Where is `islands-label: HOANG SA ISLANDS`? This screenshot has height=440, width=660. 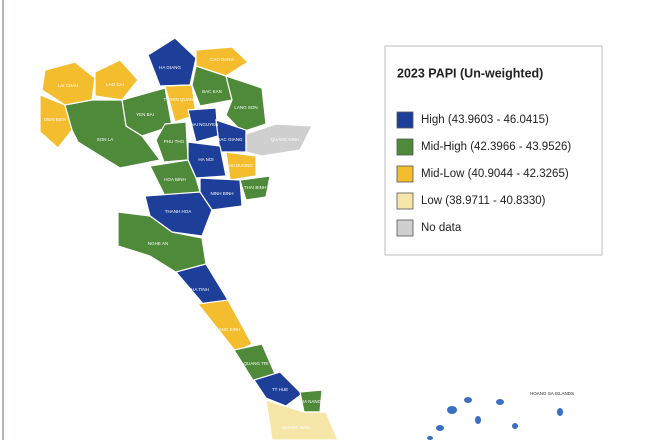 islands-label: HOANG SA ISLANDS is located at coordinates (552, 393).